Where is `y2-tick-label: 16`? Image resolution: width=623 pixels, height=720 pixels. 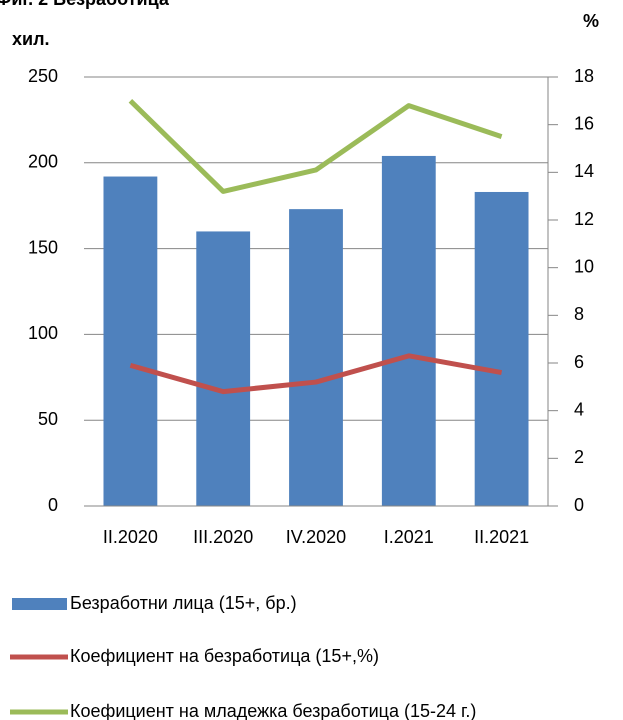 y2-tick-label: 16 is located at coordinates (584, 123).